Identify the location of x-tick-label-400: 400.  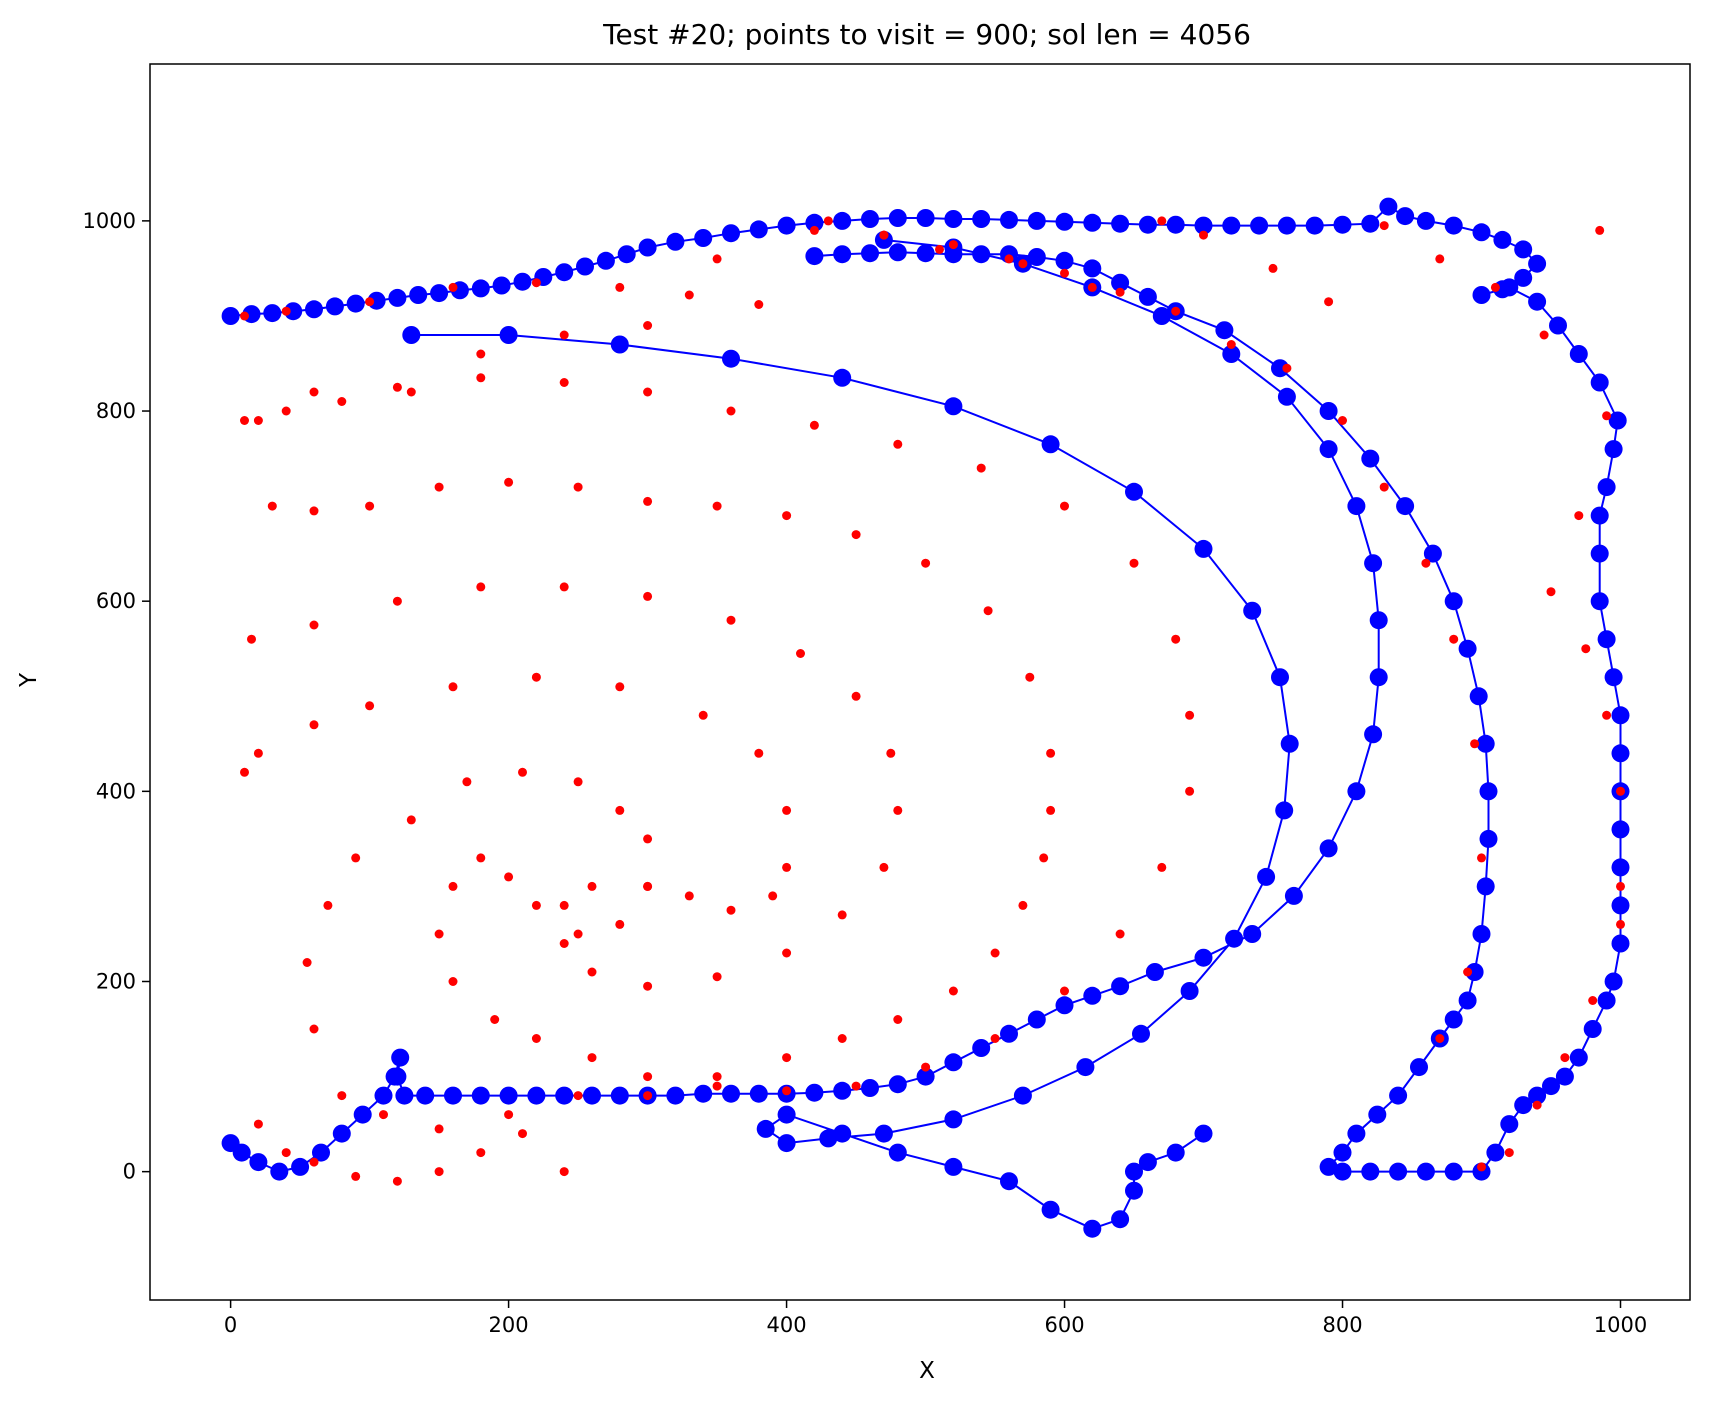
(787, 1325).